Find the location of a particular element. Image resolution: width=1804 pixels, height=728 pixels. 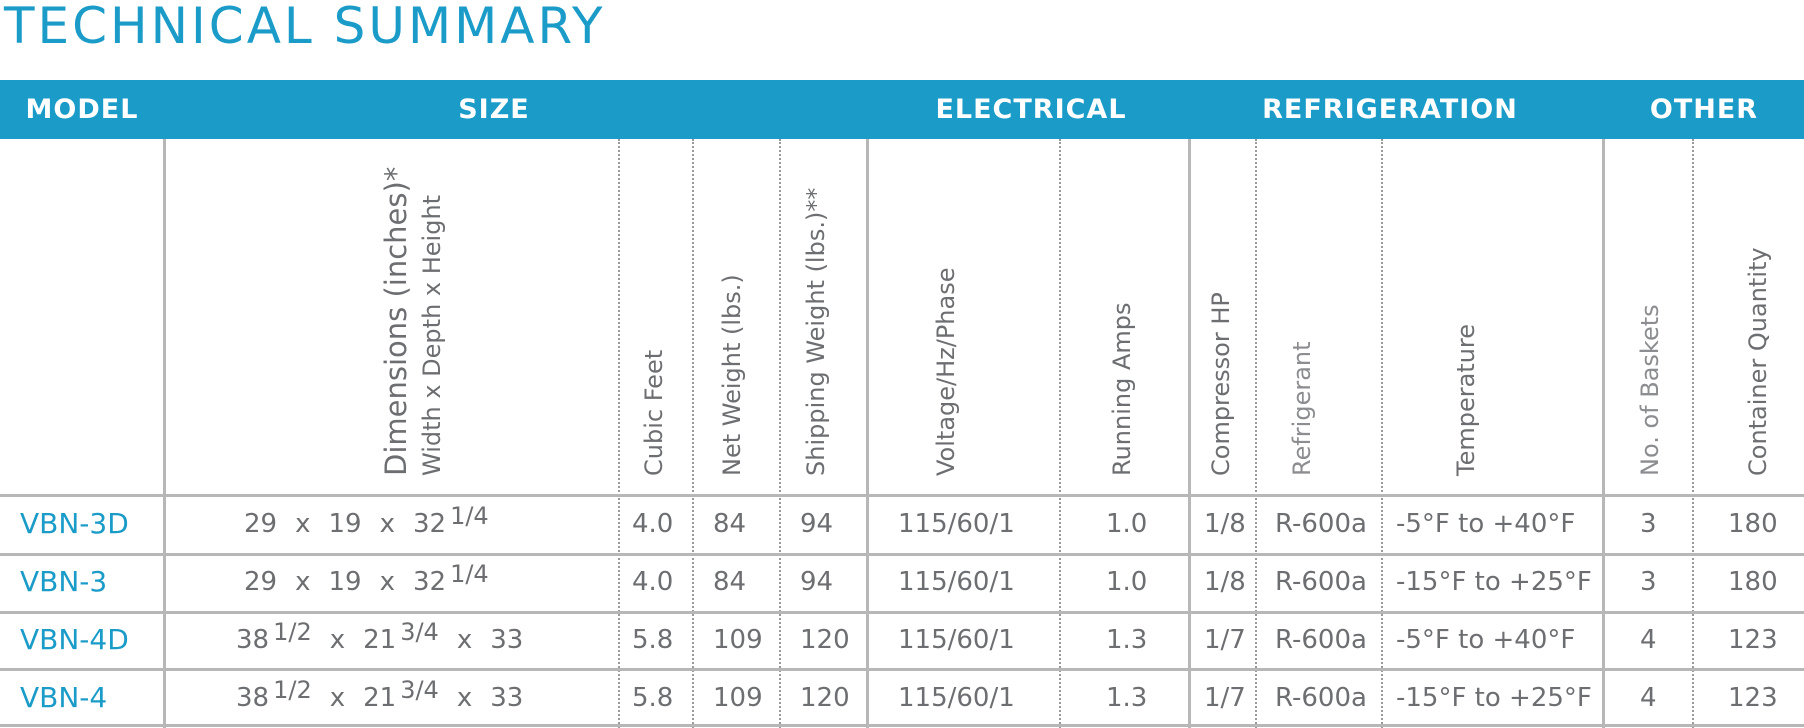

dimension-depth: 21 is located at coordinates (380, 698).